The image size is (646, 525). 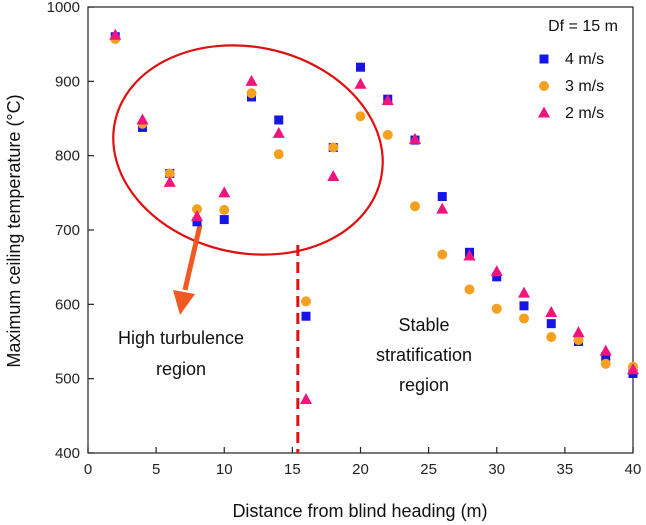 I want to click on y-tick-label: 400, so click(x=67, y=453).